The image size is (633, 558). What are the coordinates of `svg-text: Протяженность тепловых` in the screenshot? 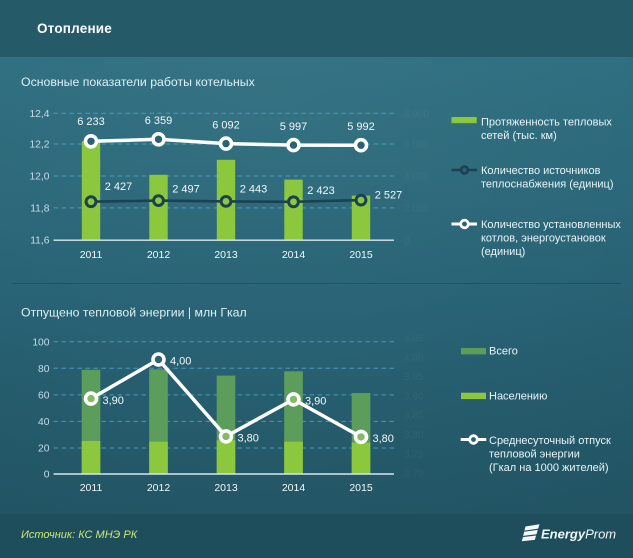 It's located at (546, 123).